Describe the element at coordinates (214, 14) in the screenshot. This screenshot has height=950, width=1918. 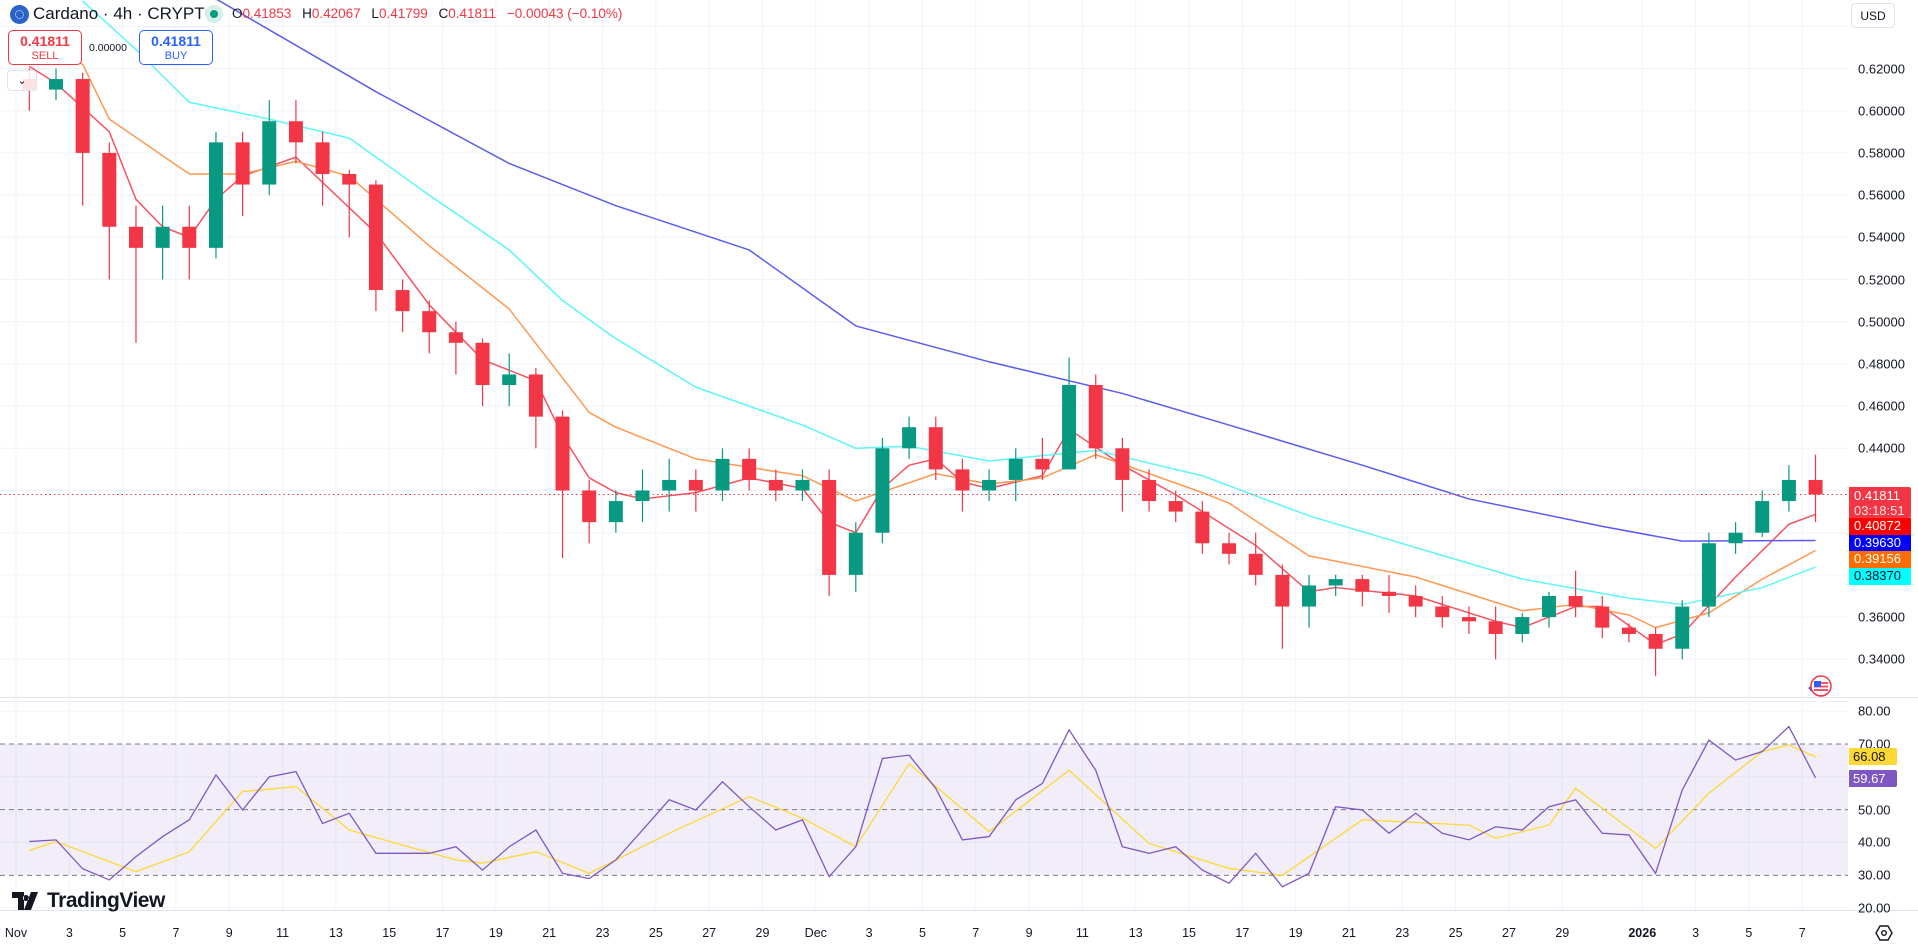
I see `market-open-status-icon` at that location.